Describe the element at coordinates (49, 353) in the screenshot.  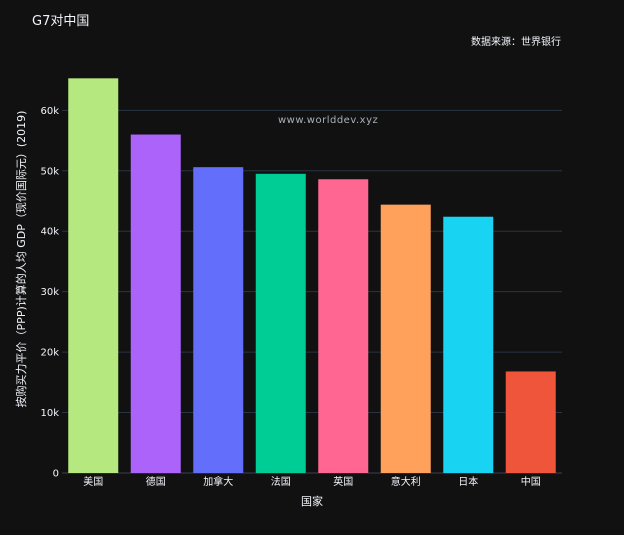
I see `y-tick-label: 20k` at that location.